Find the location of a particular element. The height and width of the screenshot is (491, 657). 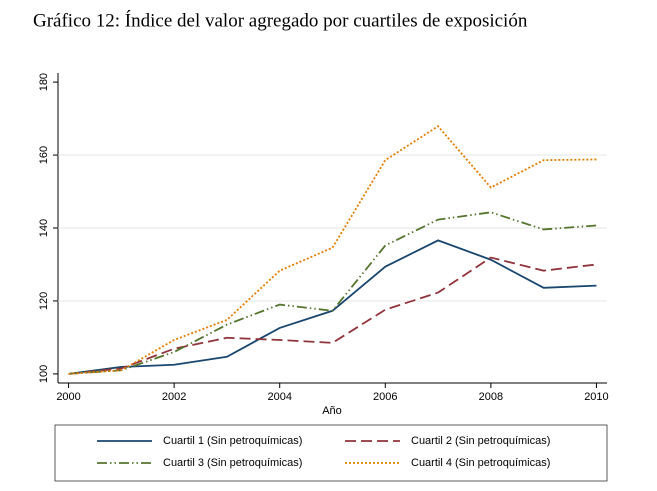

legend-label: Cuartil 2 (Sin petroquímicas) is located at coordinates (480, 441).